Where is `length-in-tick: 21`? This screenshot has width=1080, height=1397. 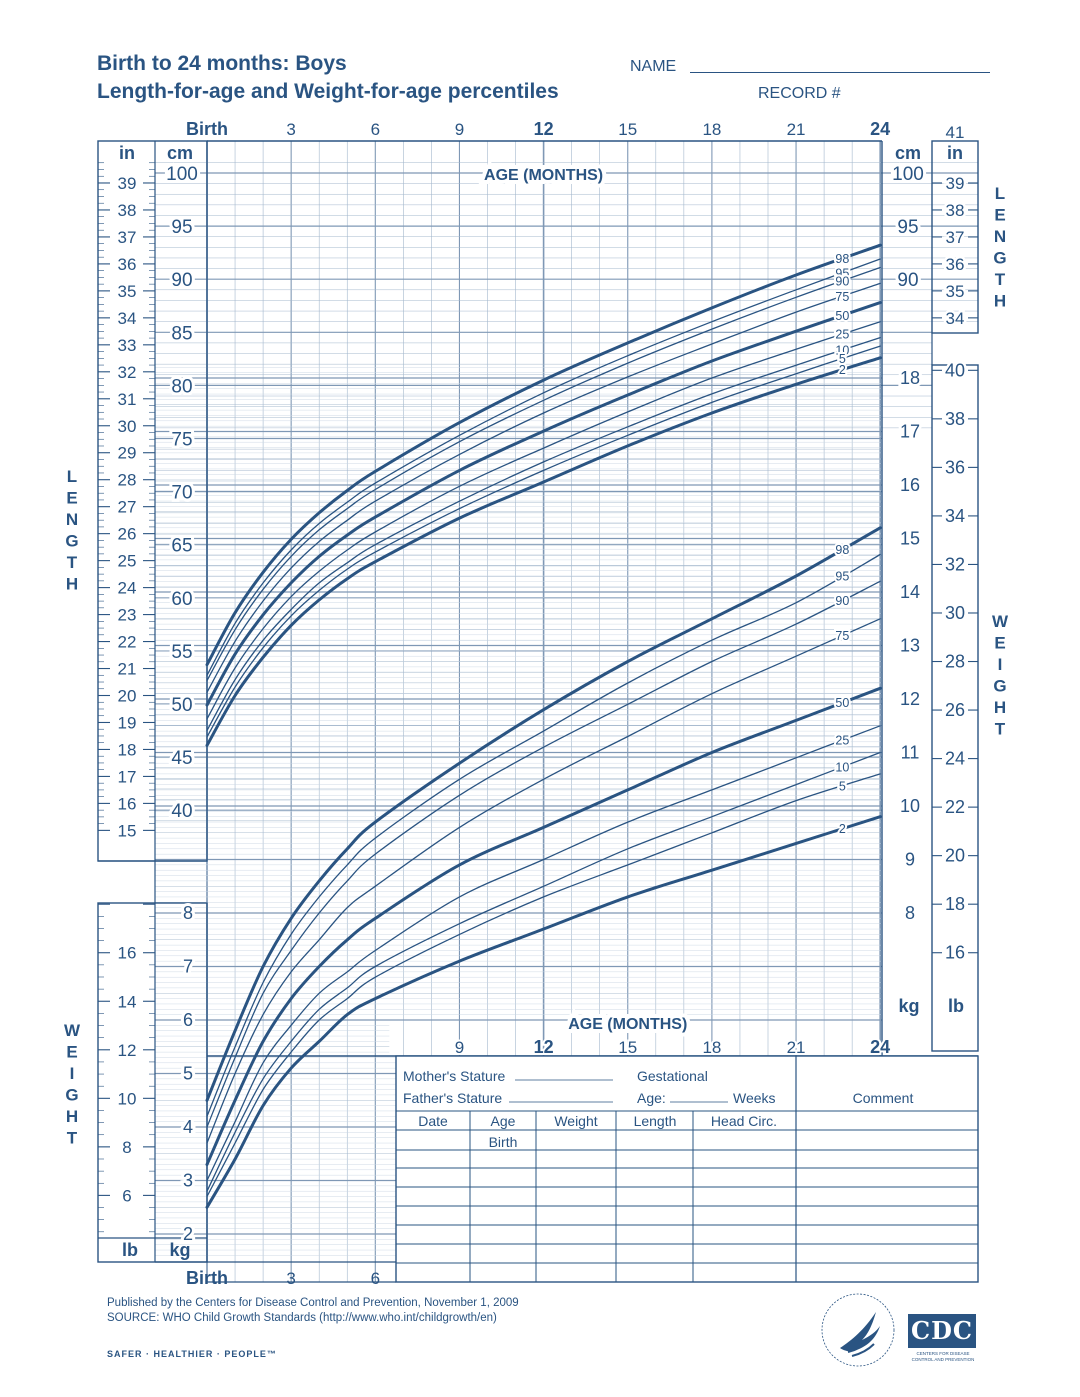 length-in-tick: 21 is located at coordinates (127, 669).